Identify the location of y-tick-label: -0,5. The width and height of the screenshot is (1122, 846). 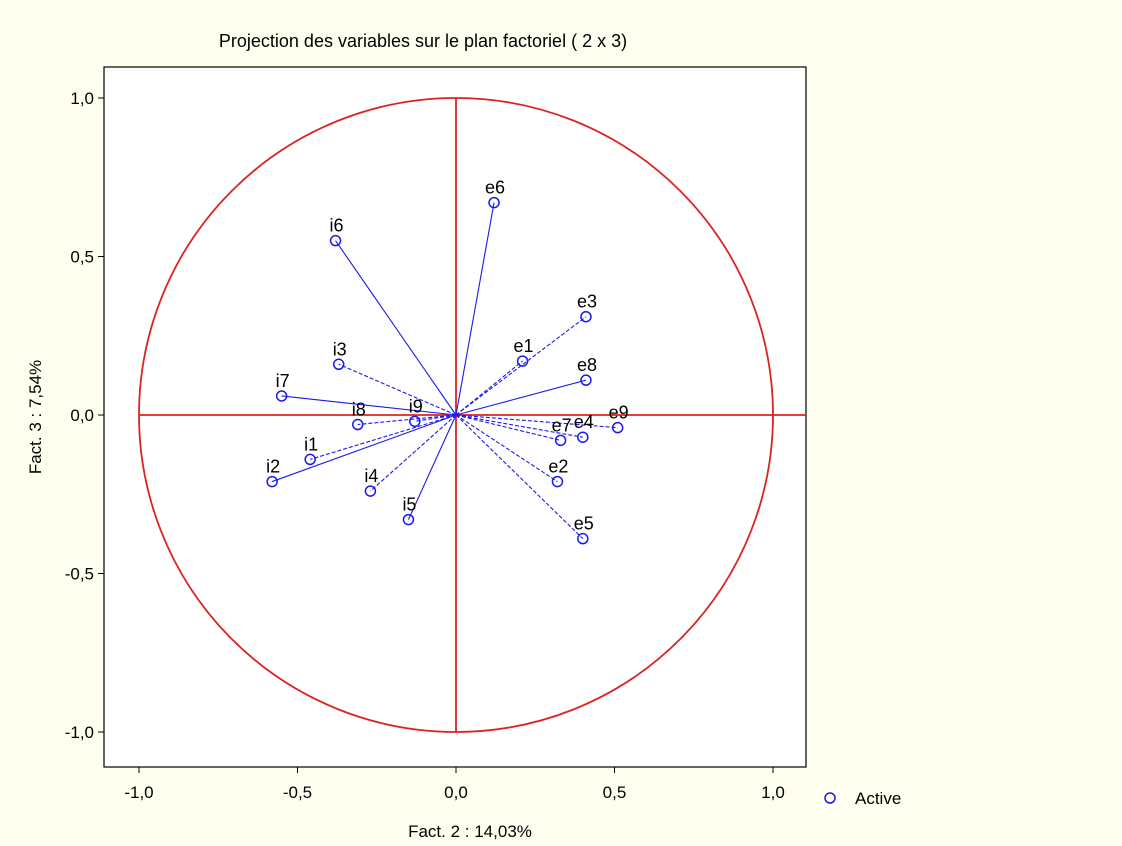
(79, 574).